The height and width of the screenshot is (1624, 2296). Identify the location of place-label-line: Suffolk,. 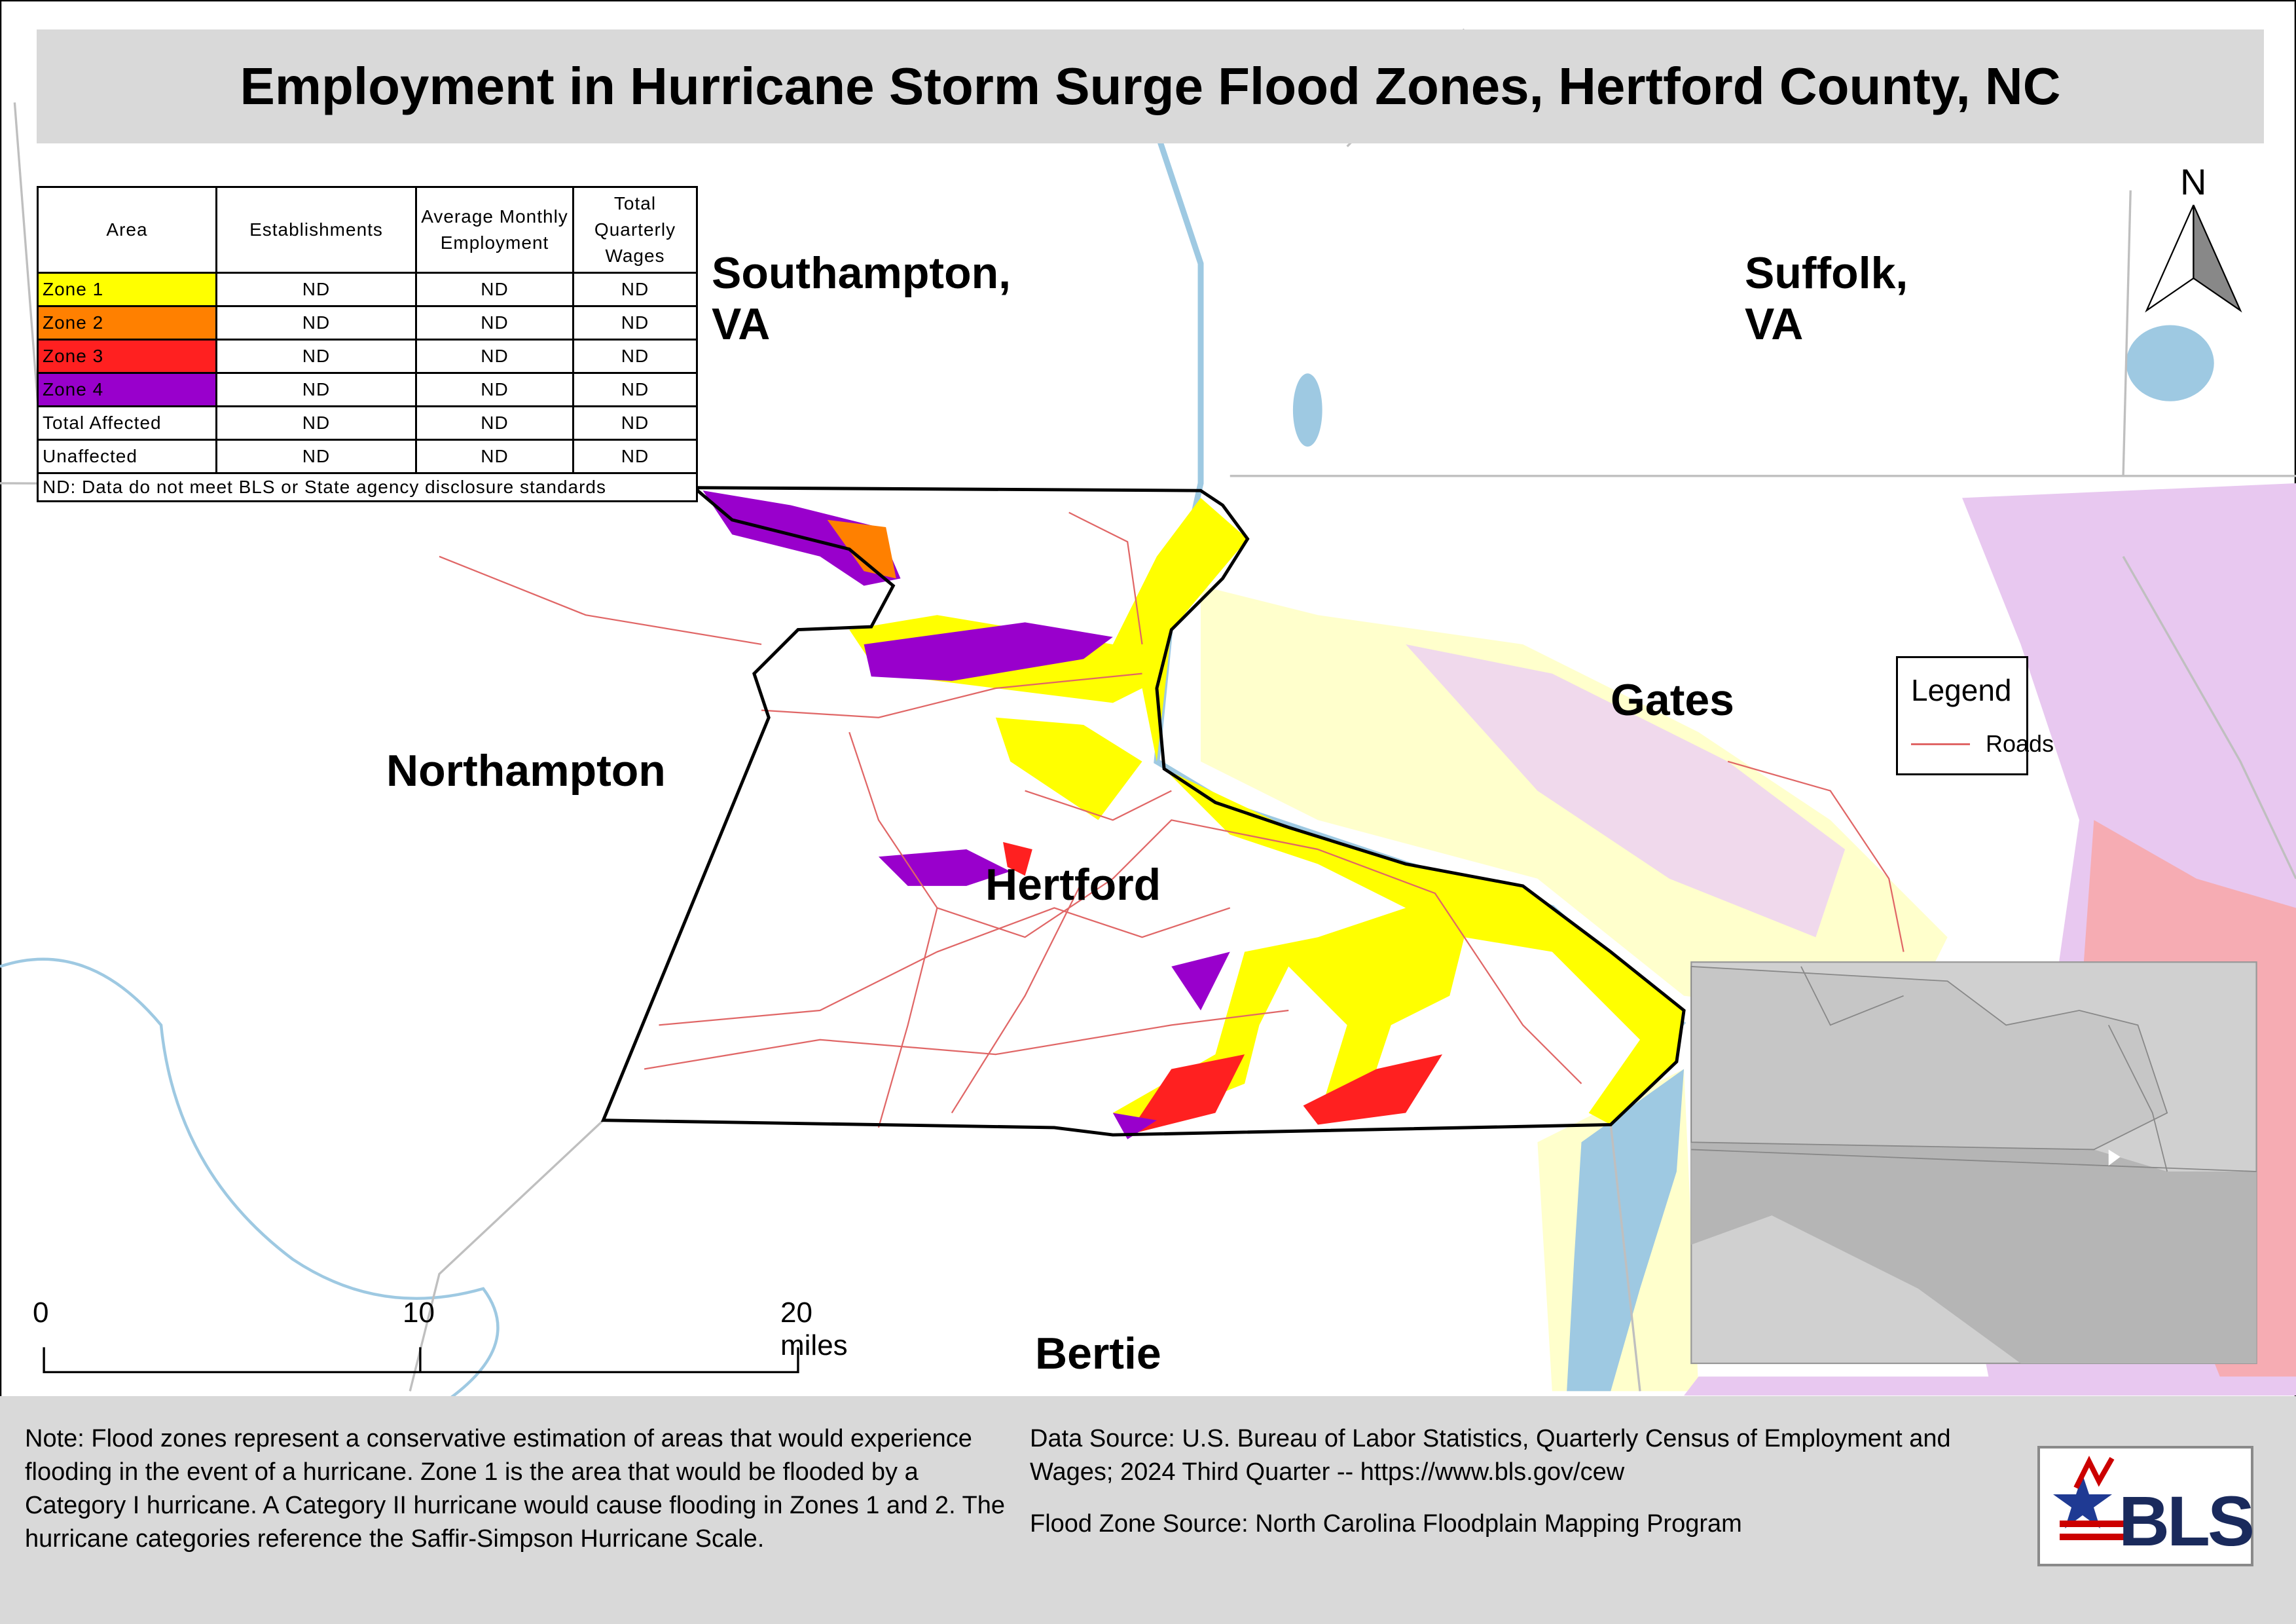
(1826, 273).